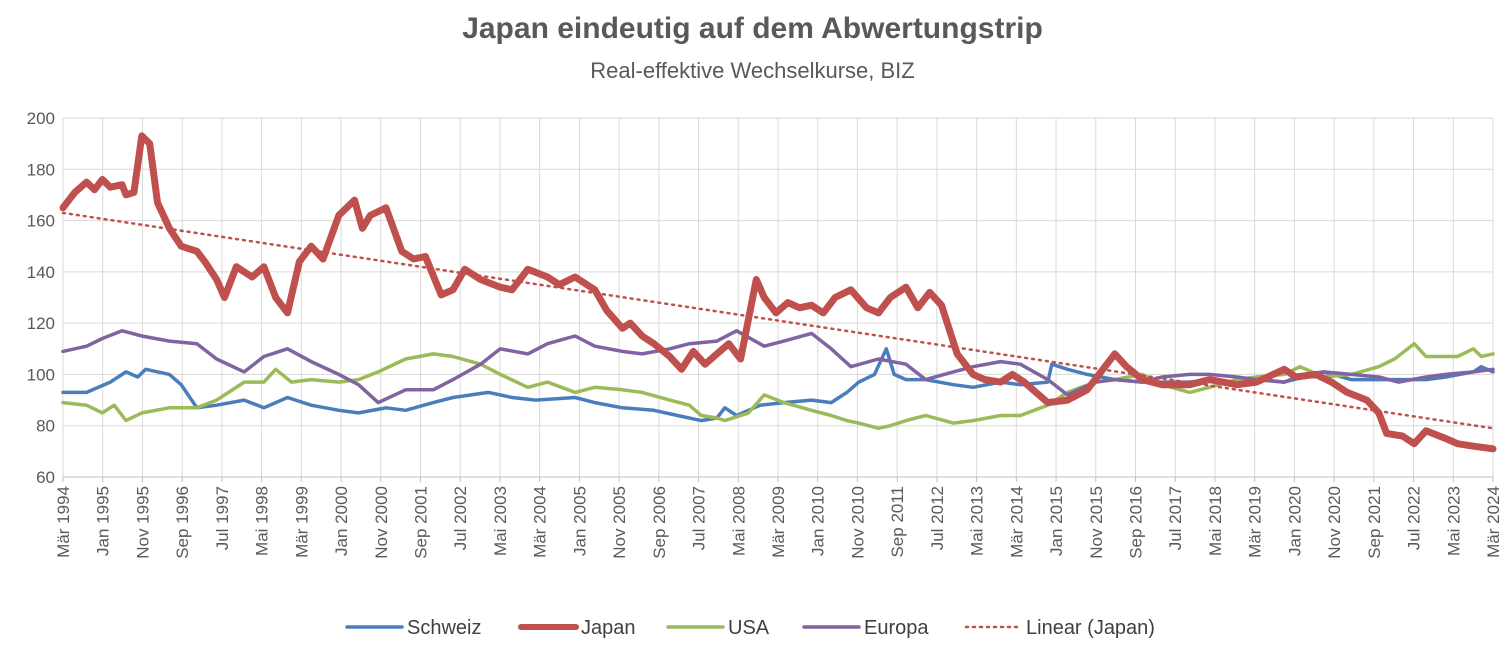 The height and width of the screenshot is (652, 1505). Describe the element at coordinates (460, 518) in the screenshot. I see `x-tick-label: Jul 2002` at that location.